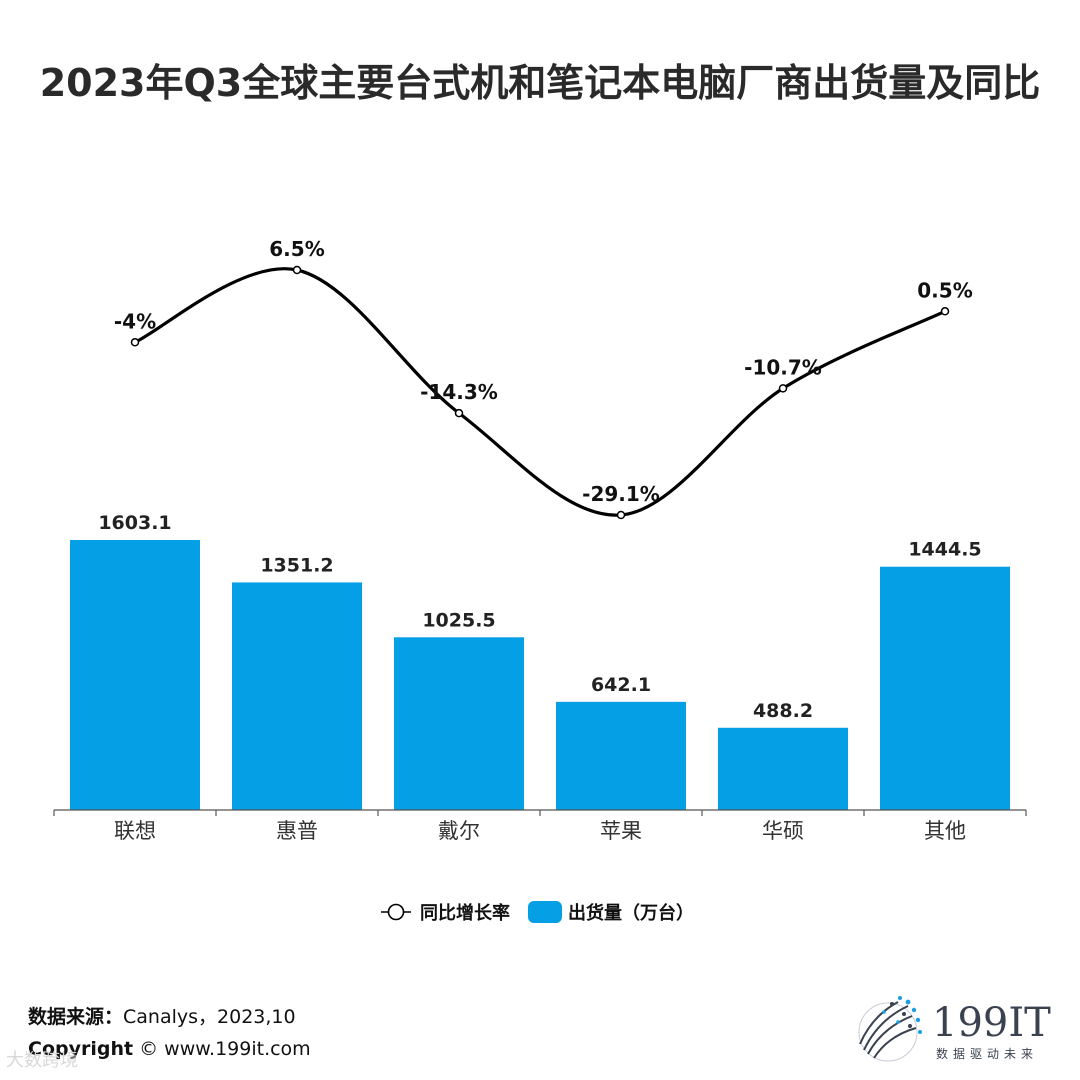  I want to click on legend-bar-swatch, so click(545, 912).